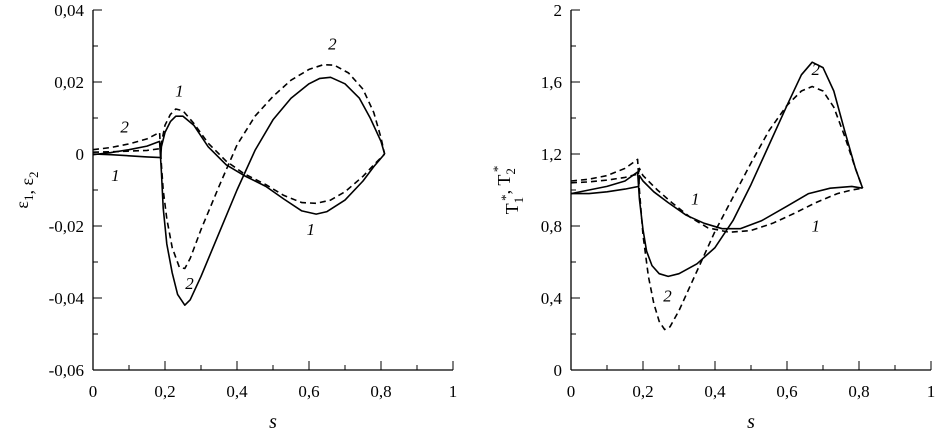 This screenshot has width=938, height=436. I want to click on y-axis-title: T1*, T2*, so click(508, 190).